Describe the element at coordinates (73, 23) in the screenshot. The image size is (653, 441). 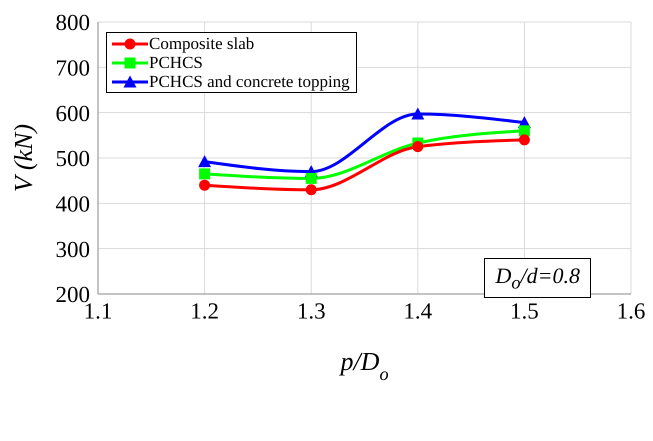
I see `y-tick-label: 800` at that location.